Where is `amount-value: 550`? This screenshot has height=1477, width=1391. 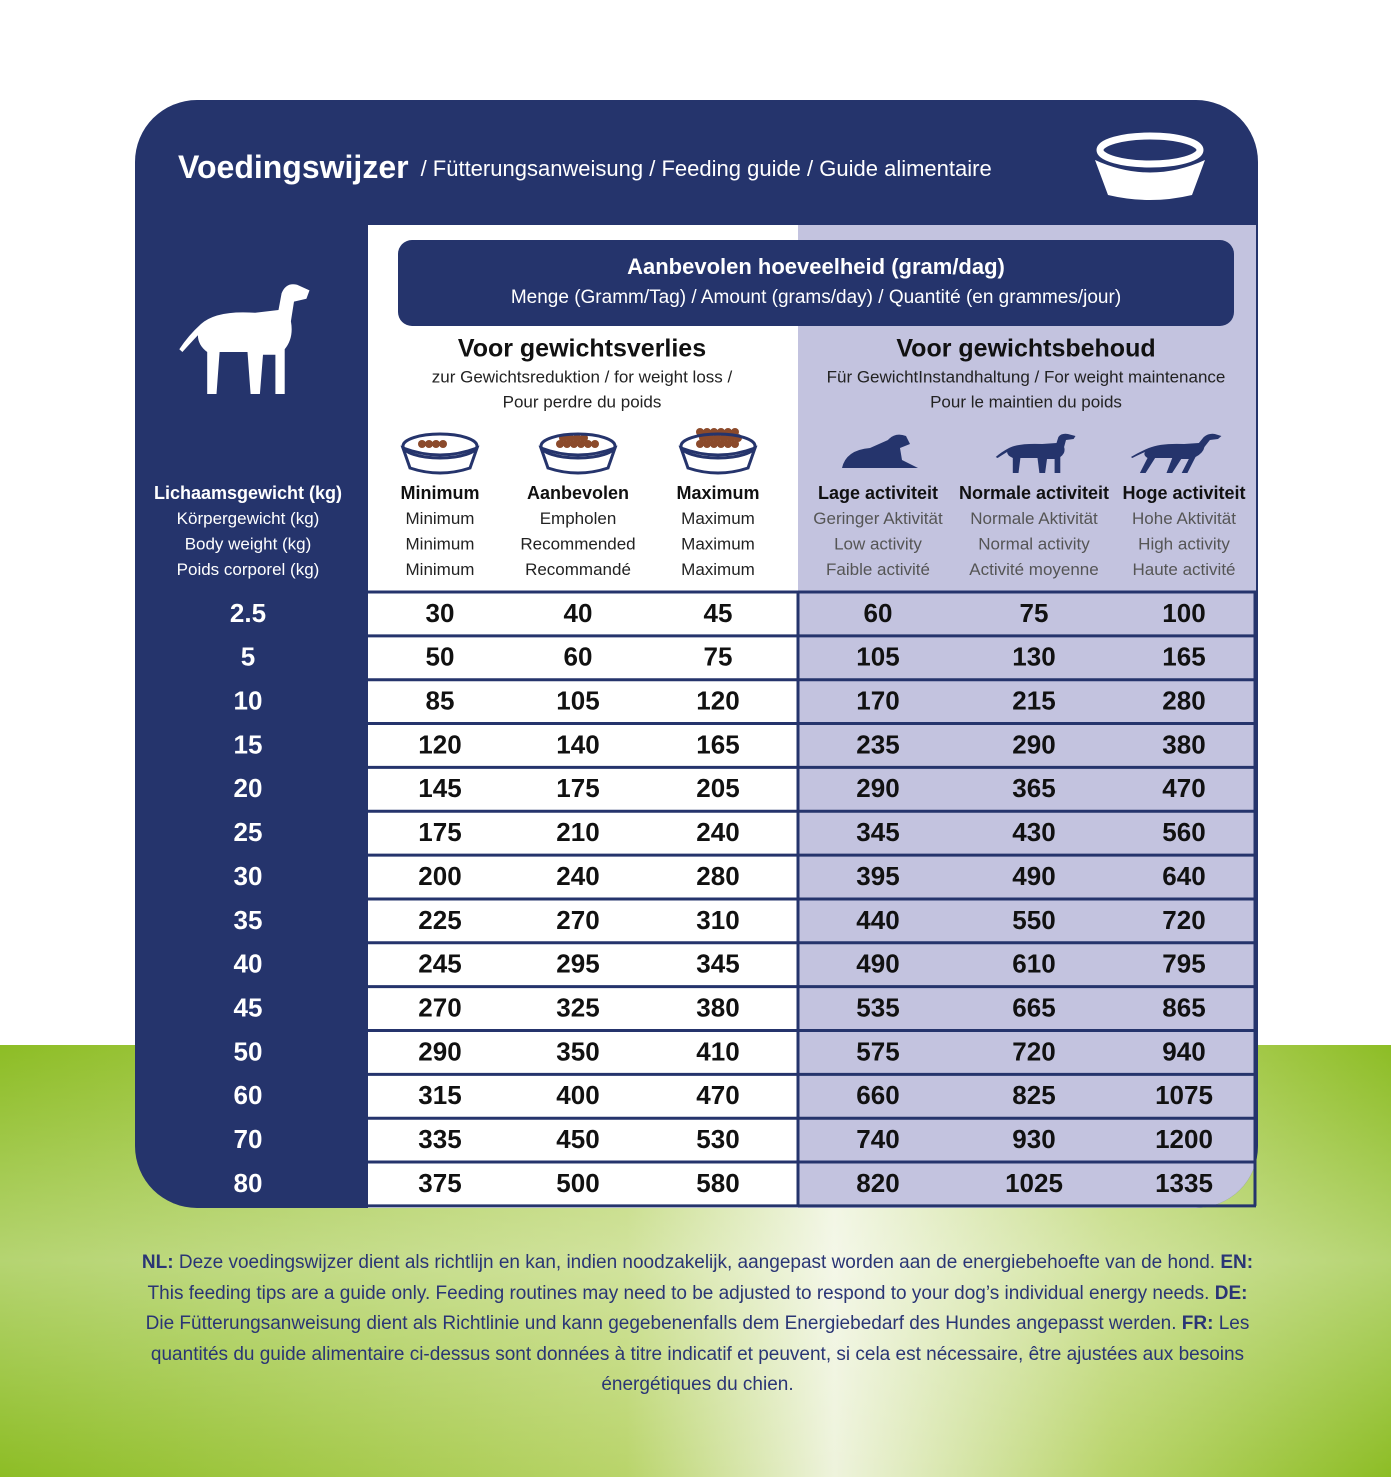
amount-value: 550 is located at coordinates (1033, 920).